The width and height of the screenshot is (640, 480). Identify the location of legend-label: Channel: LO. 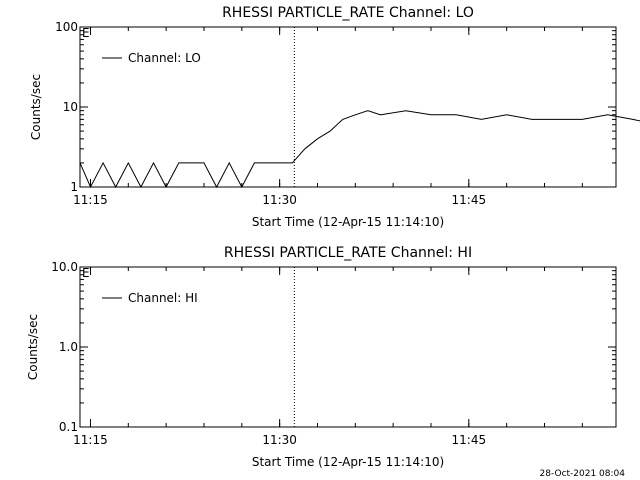
(164, 58).